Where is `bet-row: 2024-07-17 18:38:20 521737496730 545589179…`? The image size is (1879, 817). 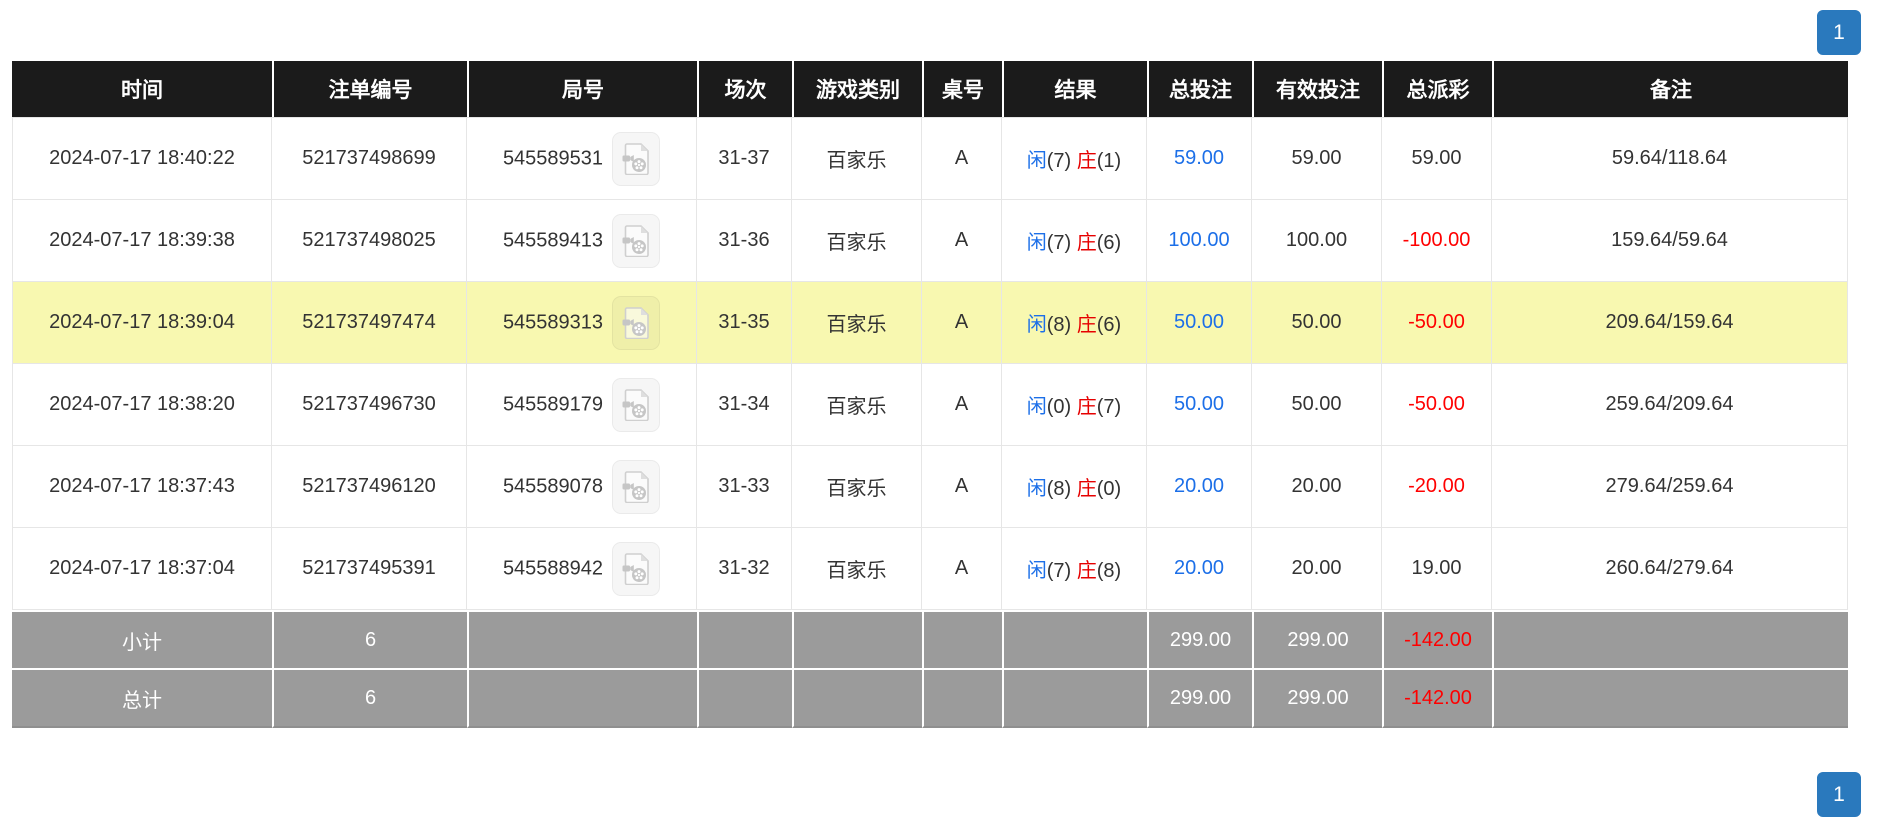 bet-row: 2024-07-17 18:38:20 521737496730 545589179… is located at coordinates (930, 405).